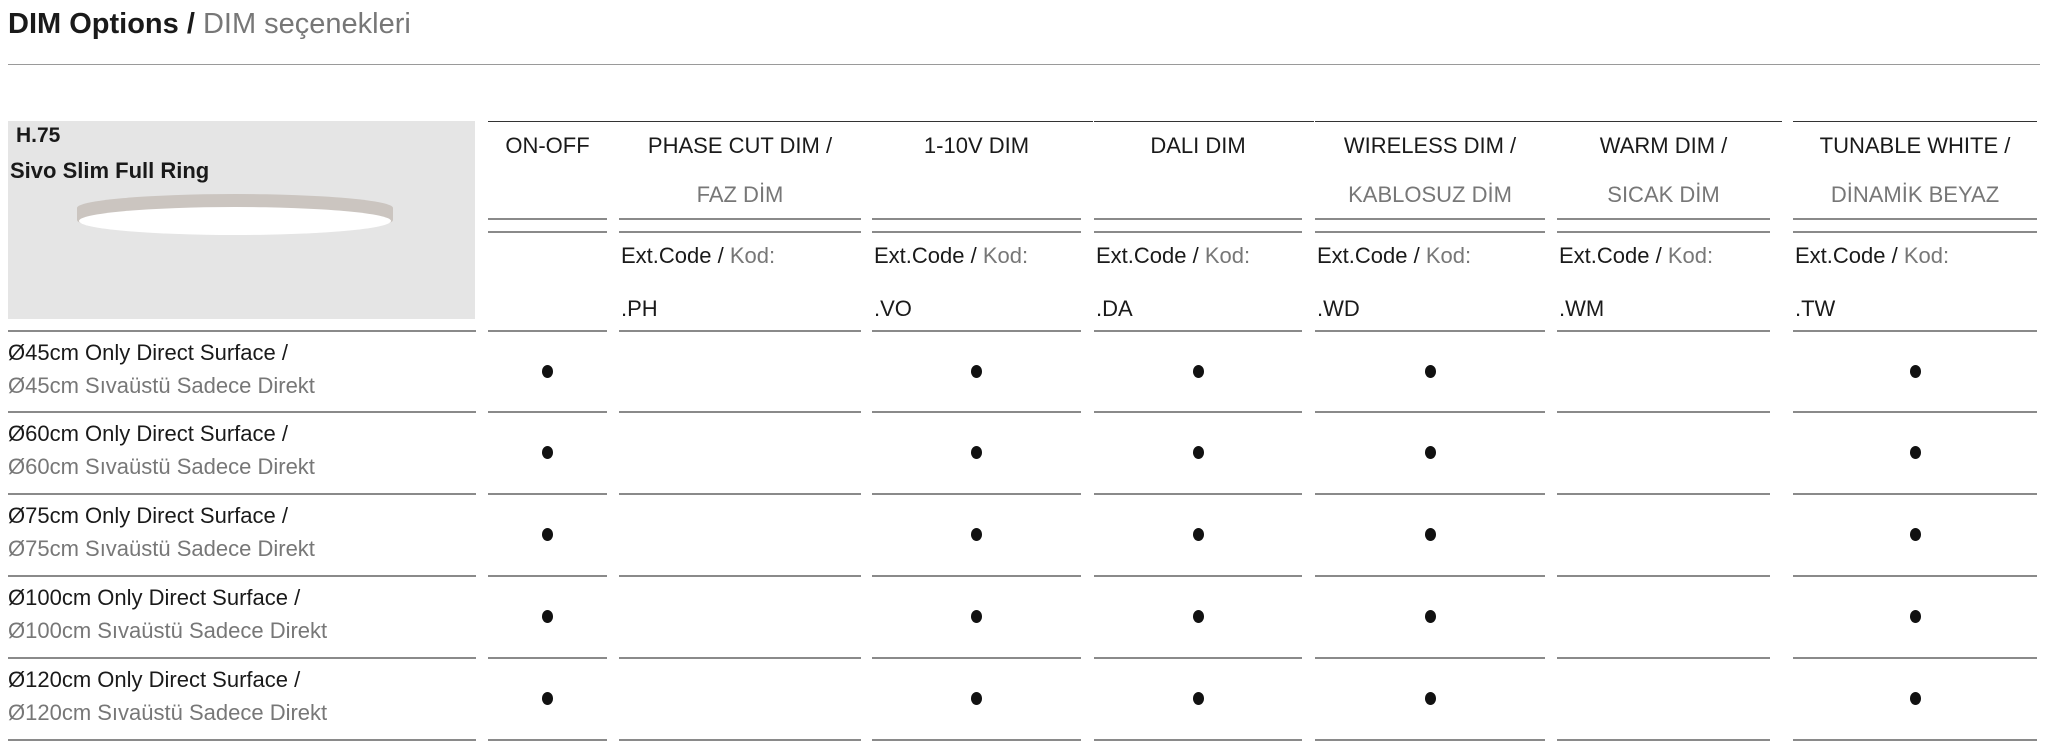 The height and width of the screenshot is (753, 2048). Describe the element at coordinates (639, 308) in the screenshot. I see `ext-code-value: .PH` at that location.